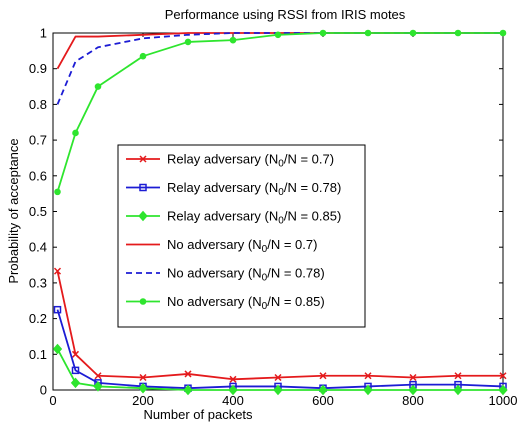  What do you see at coordinates (38, 104) in the screenshot?
I see `y-tick-label: 0.8` at bounding box center [38, 104].